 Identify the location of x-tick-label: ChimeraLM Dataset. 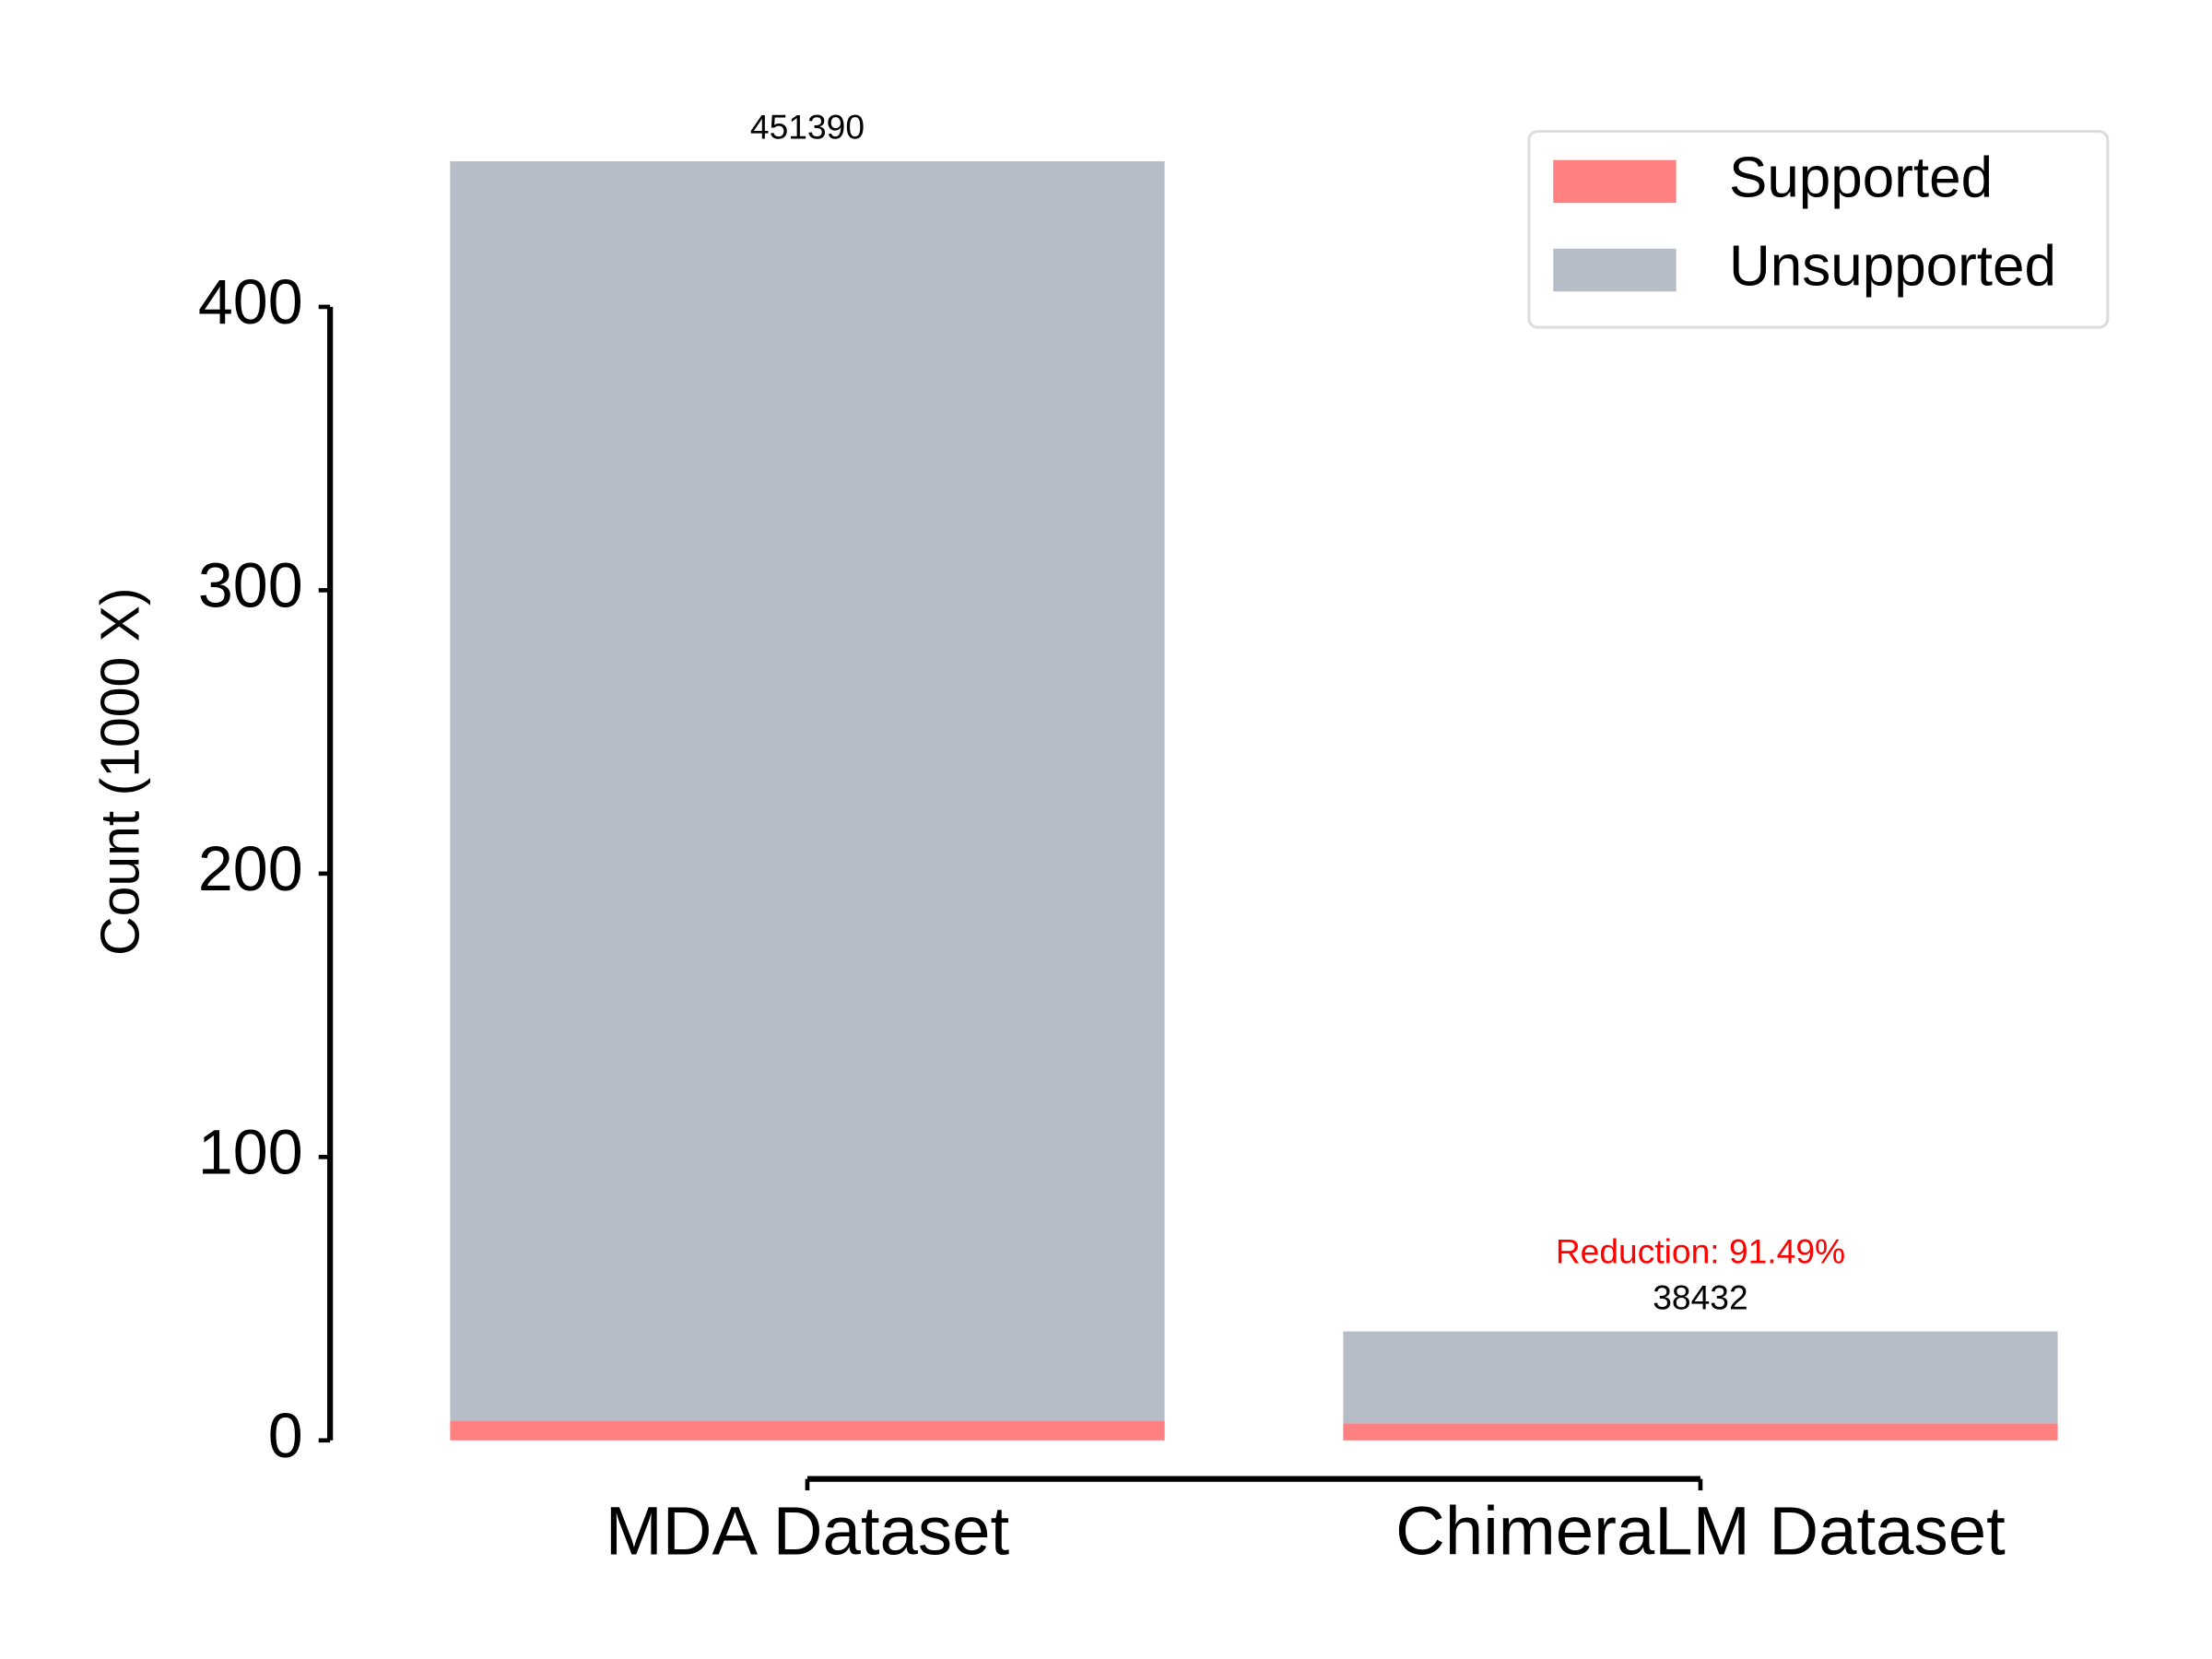
(1700, 1530).